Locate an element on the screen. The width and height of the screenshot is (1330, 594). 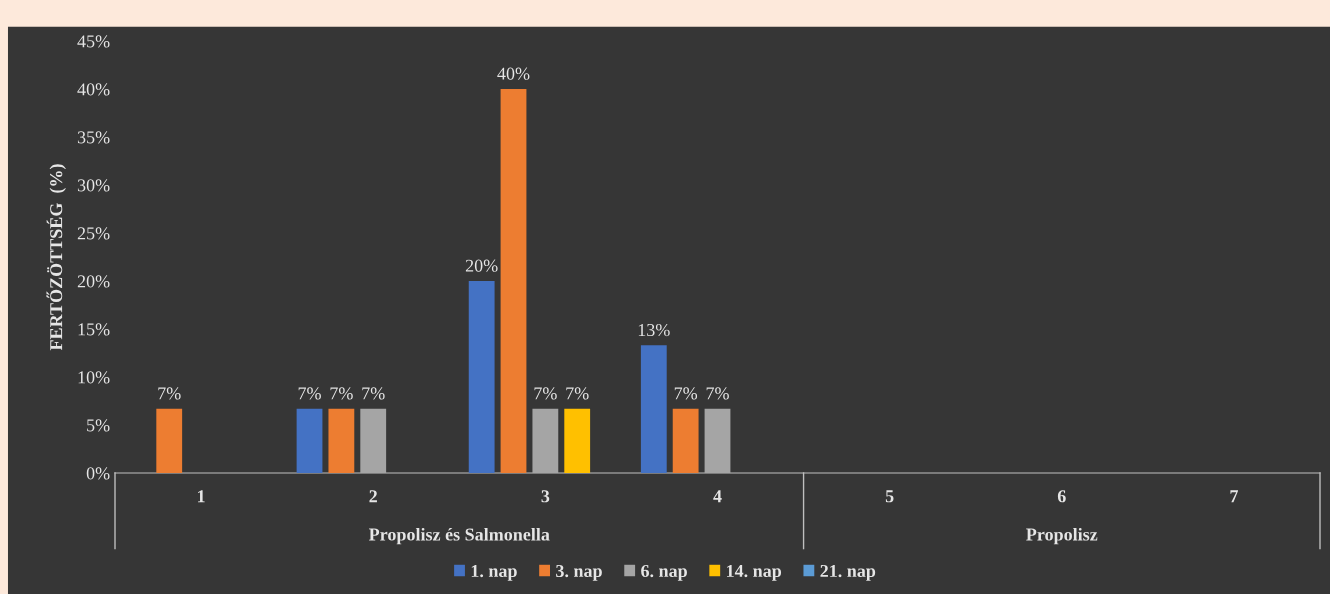
x-tick-label: 4 is located at coordinates (717, 496).